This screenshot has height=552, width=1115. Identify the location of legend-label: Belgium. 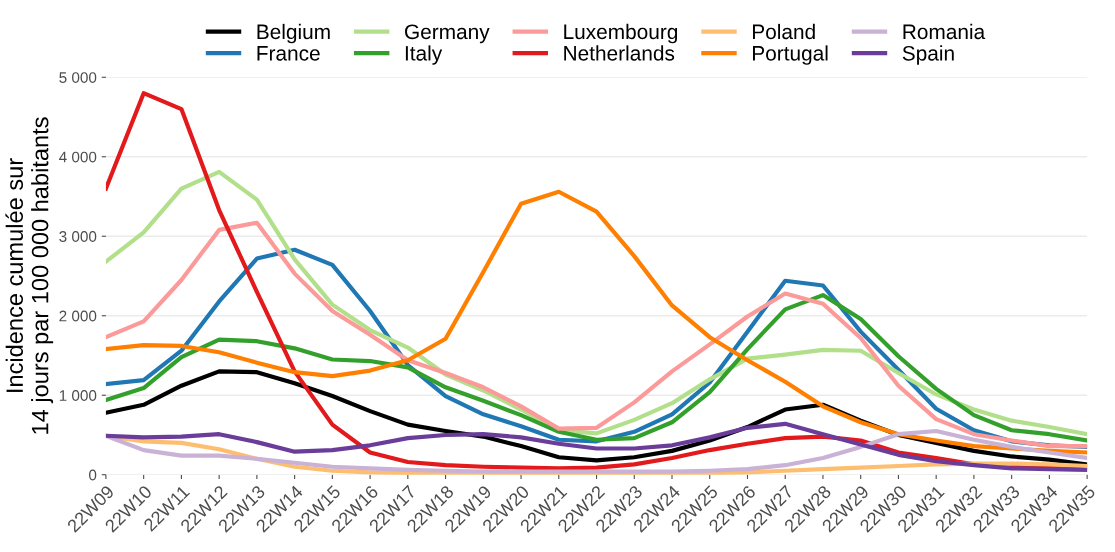
(293, 33).